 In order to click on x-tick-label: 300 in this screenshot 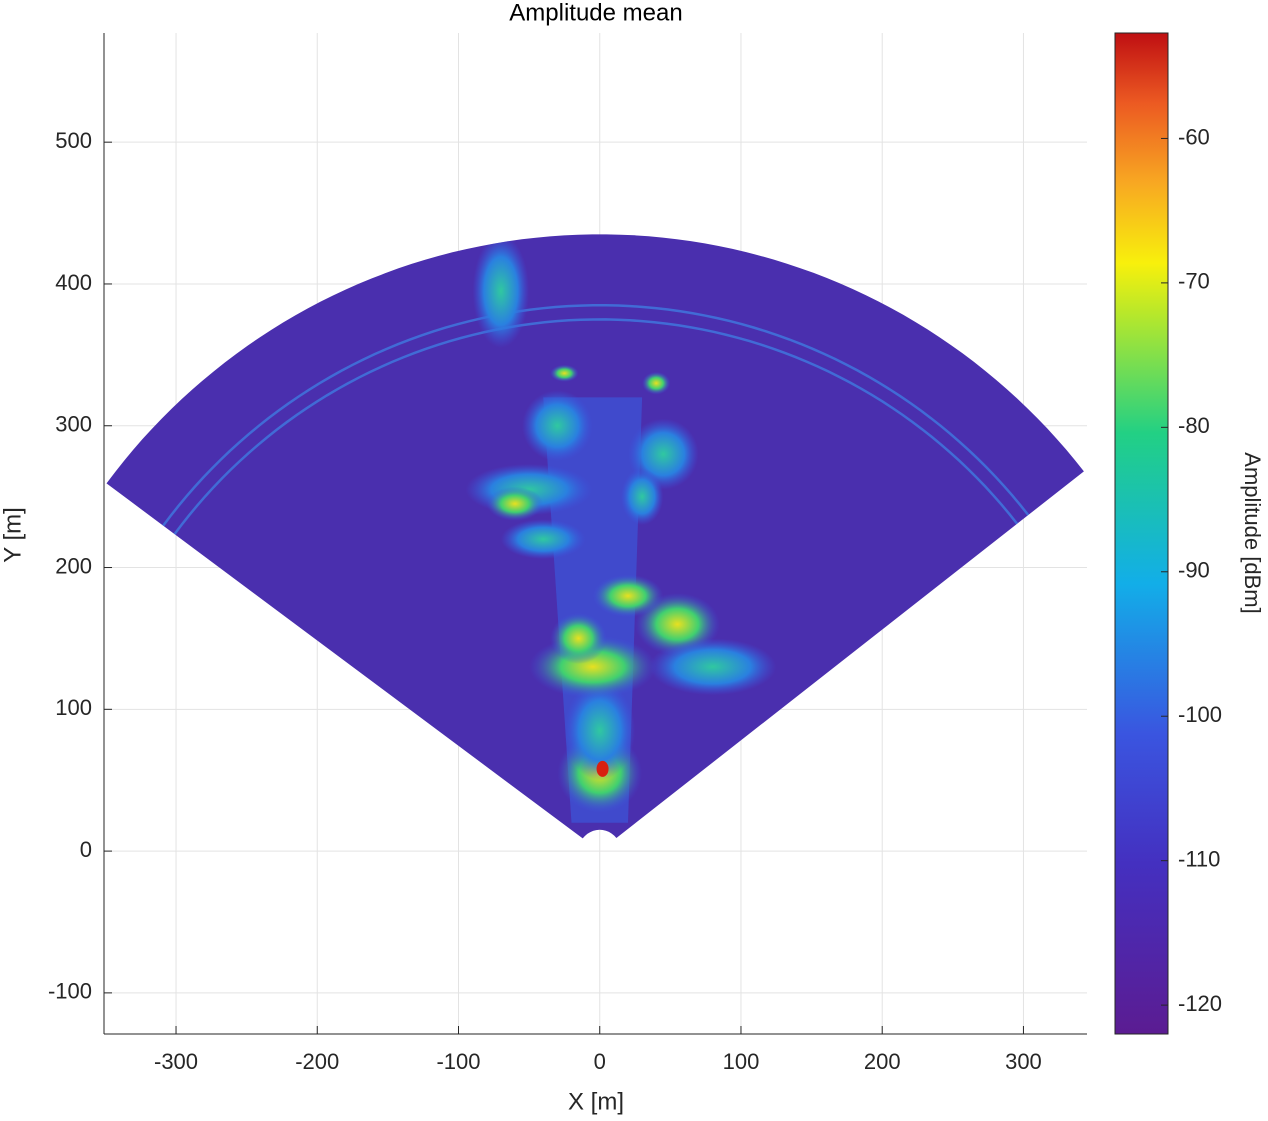, I will do `click(1023, 1061)`.